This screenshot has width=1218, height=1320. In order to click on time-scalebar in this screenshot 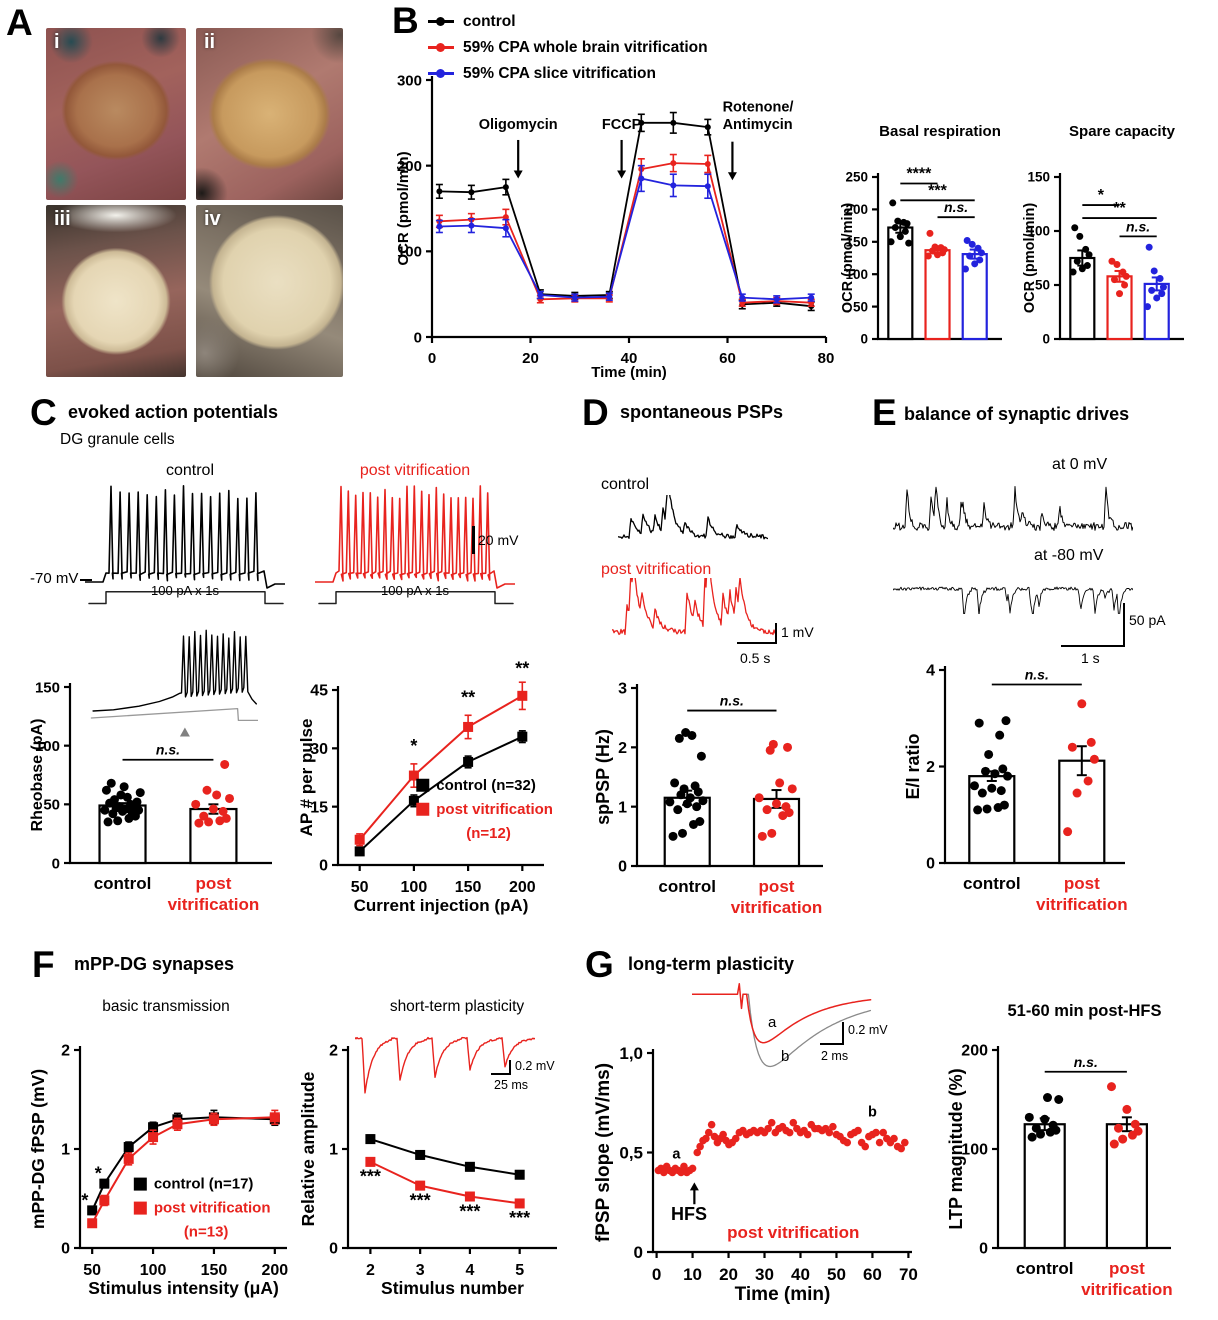, I will do `click(1093, 646)`.